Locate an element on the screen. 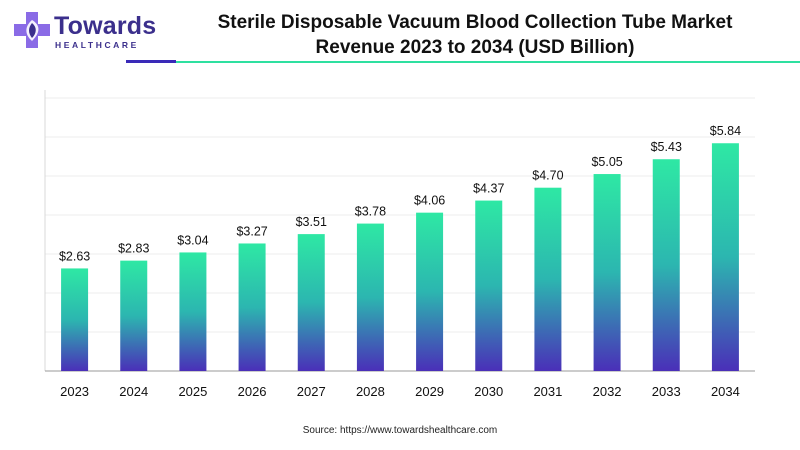  bar-2033 is located at coordinates (666, 265).